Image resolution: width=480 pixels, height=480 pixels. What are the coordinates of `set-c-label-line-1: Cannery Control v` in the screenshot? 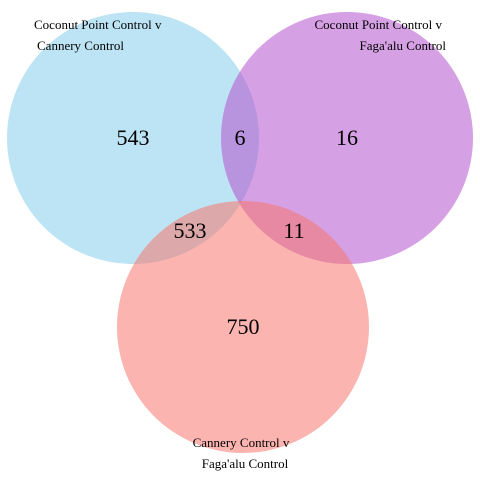 It's located at (241, 442).